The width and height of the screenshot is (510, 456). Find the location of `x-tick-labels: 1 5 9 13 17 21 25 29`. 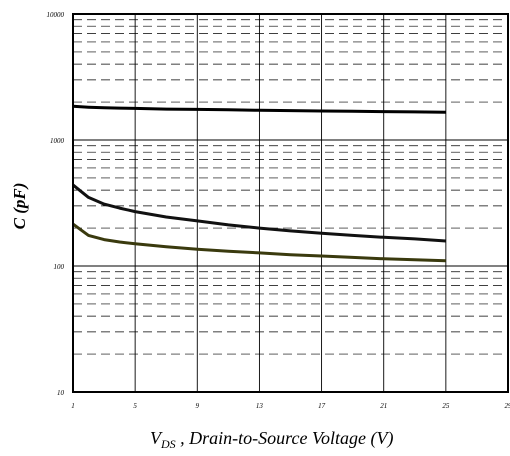

x-tick-labels: 1 5 9 13 17 21 25 29 is located at coordinates (290, 406).